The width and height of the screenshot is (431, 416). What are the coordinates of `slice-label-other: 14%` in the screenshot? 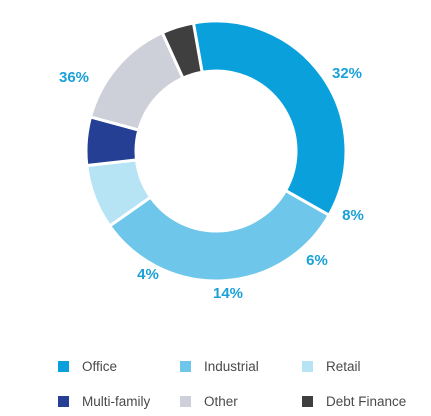 It's located at (228, 293).